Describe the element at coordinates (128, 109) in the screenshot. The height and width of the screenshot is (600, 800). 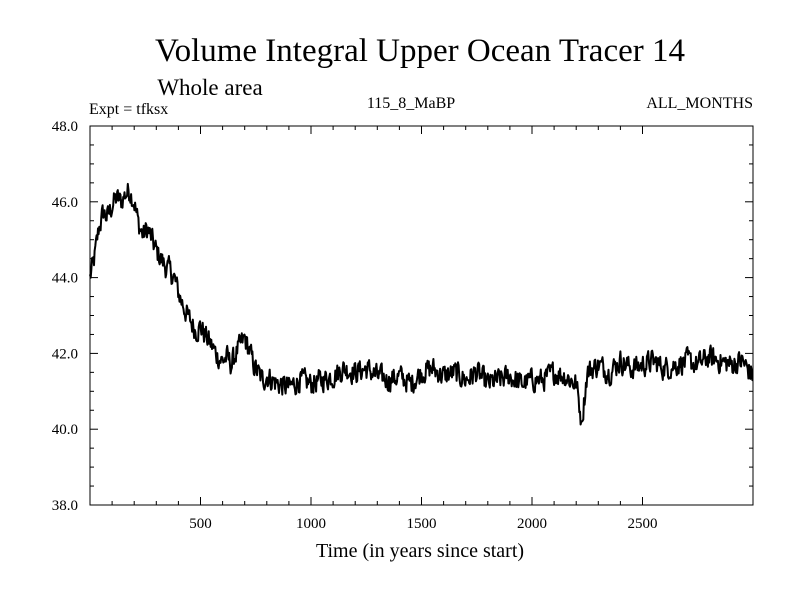
I see `header-left: Expt = tfksx` at that location.